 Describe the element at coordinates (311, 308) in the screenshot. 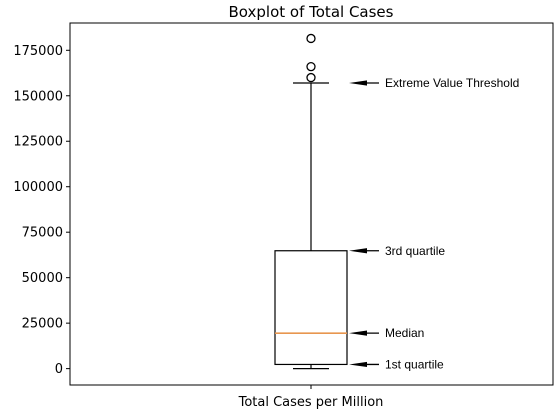

I see `interquartile-box` at that location.